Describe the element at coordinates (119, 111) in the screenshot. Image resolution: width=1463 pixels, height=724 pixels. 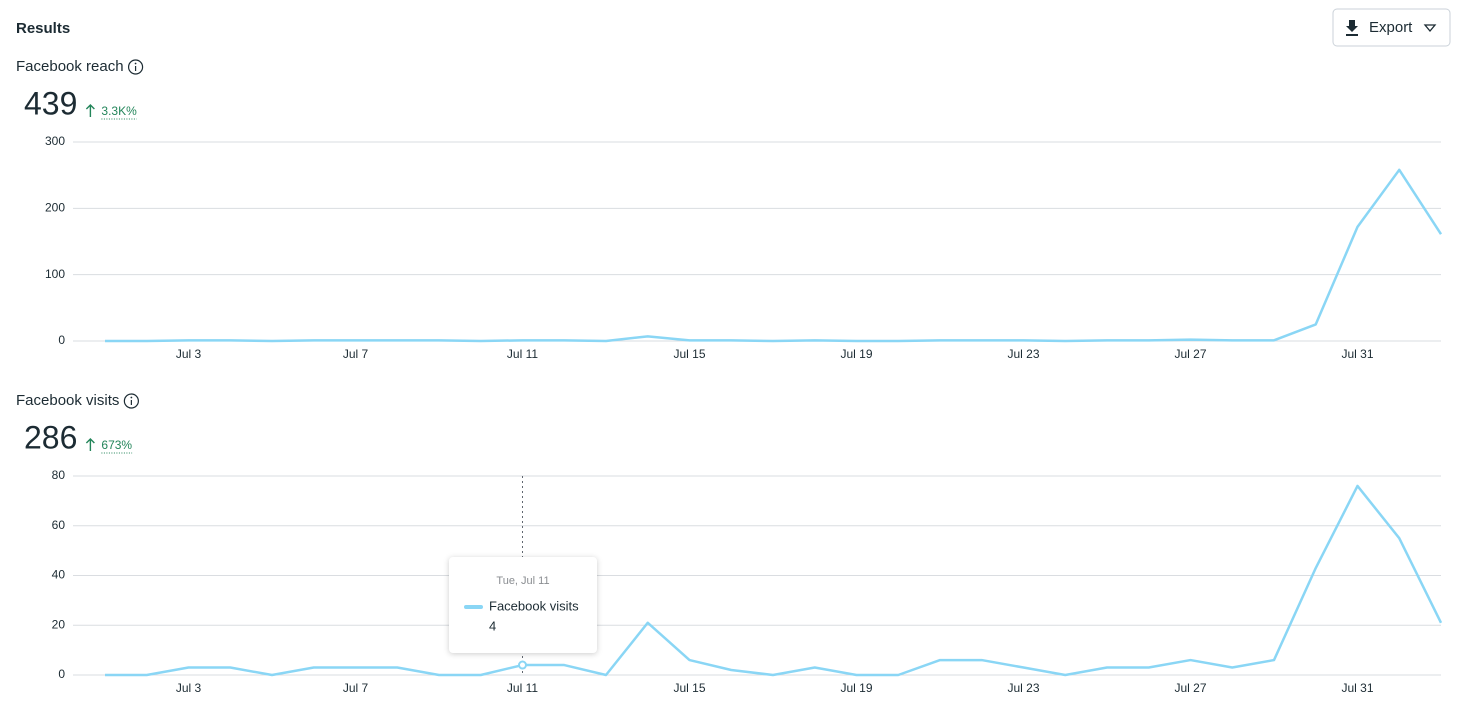
I see `metric-change: 3.3K%` at that location.